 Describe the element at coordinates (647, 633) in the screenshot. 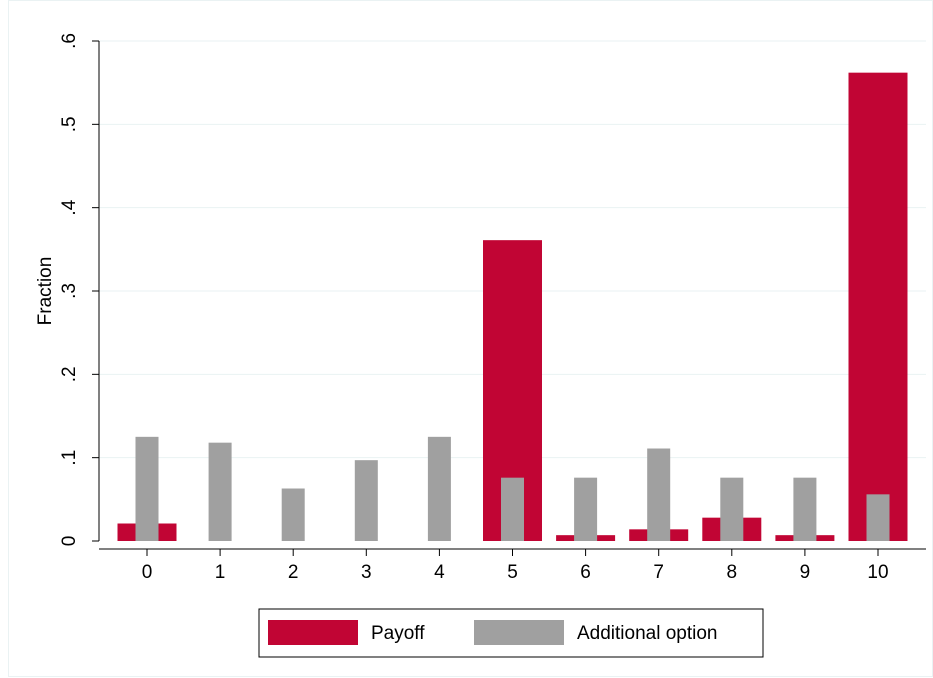

I see `legend-label-additional-option: Additional option` at that location.